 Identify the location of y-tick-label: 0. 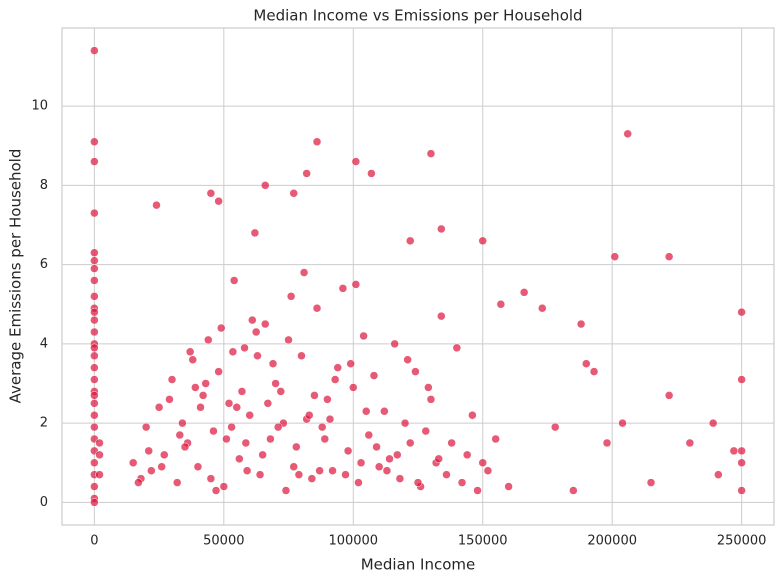
(44, 502).